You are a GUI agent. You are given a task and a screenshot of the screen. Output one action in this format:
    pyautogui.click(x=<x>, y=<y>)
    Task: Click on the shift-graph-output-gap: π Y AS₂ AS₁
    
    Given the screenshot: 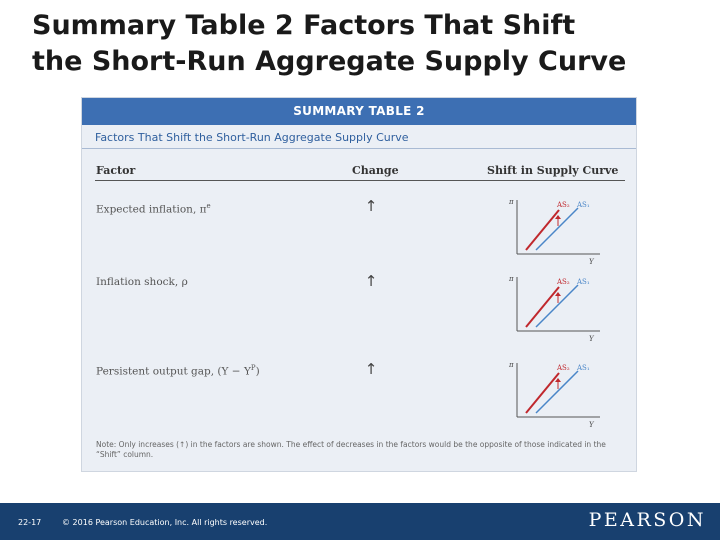 What is the action you would take?
    pyautogui.click(x=552, y=397)
    